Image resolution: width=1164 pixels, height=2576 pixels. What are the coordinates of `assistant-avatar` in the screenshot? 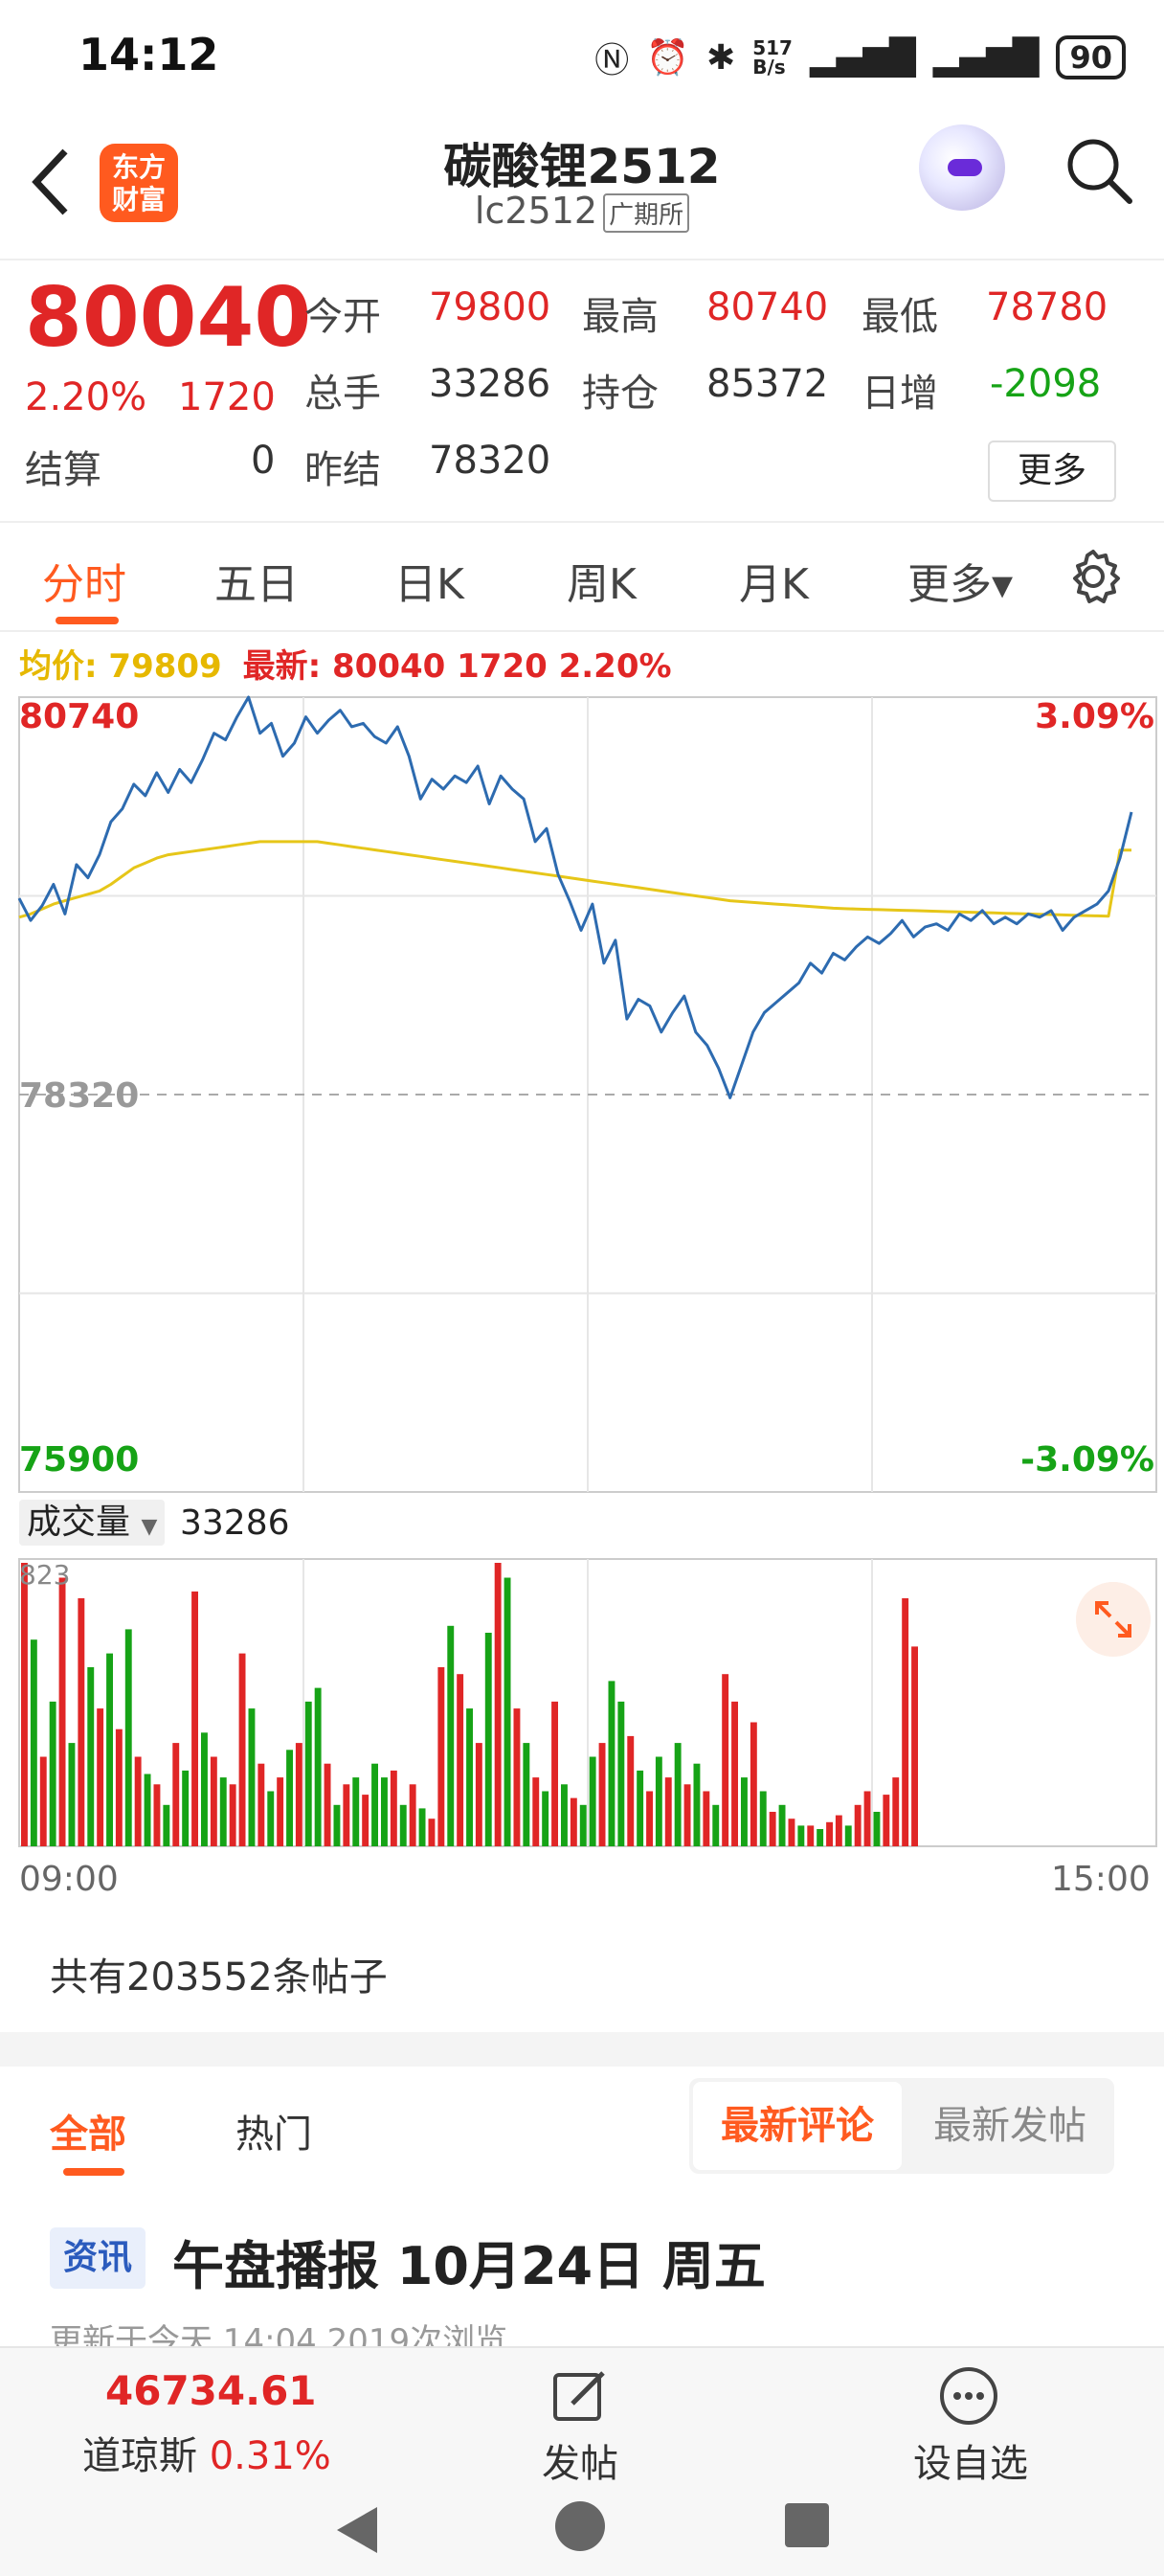 It's located at (962, 167).